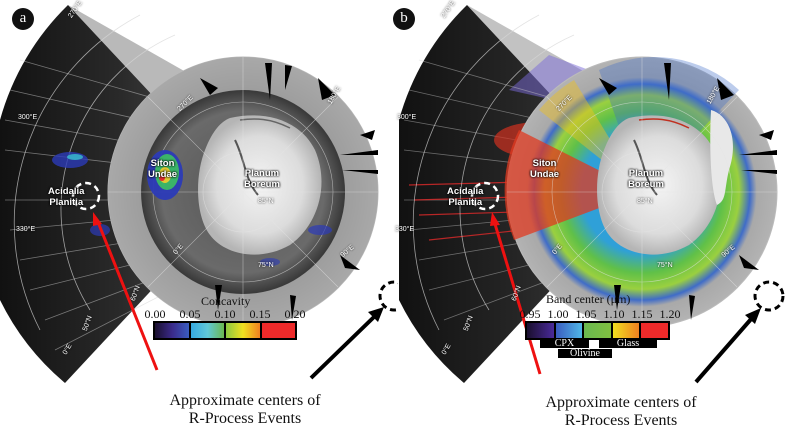 This screenshot has width=797, height=431. Describe the element at coordinates (155, 314) in the screenshot. I see `tick: 0.00` at that location.